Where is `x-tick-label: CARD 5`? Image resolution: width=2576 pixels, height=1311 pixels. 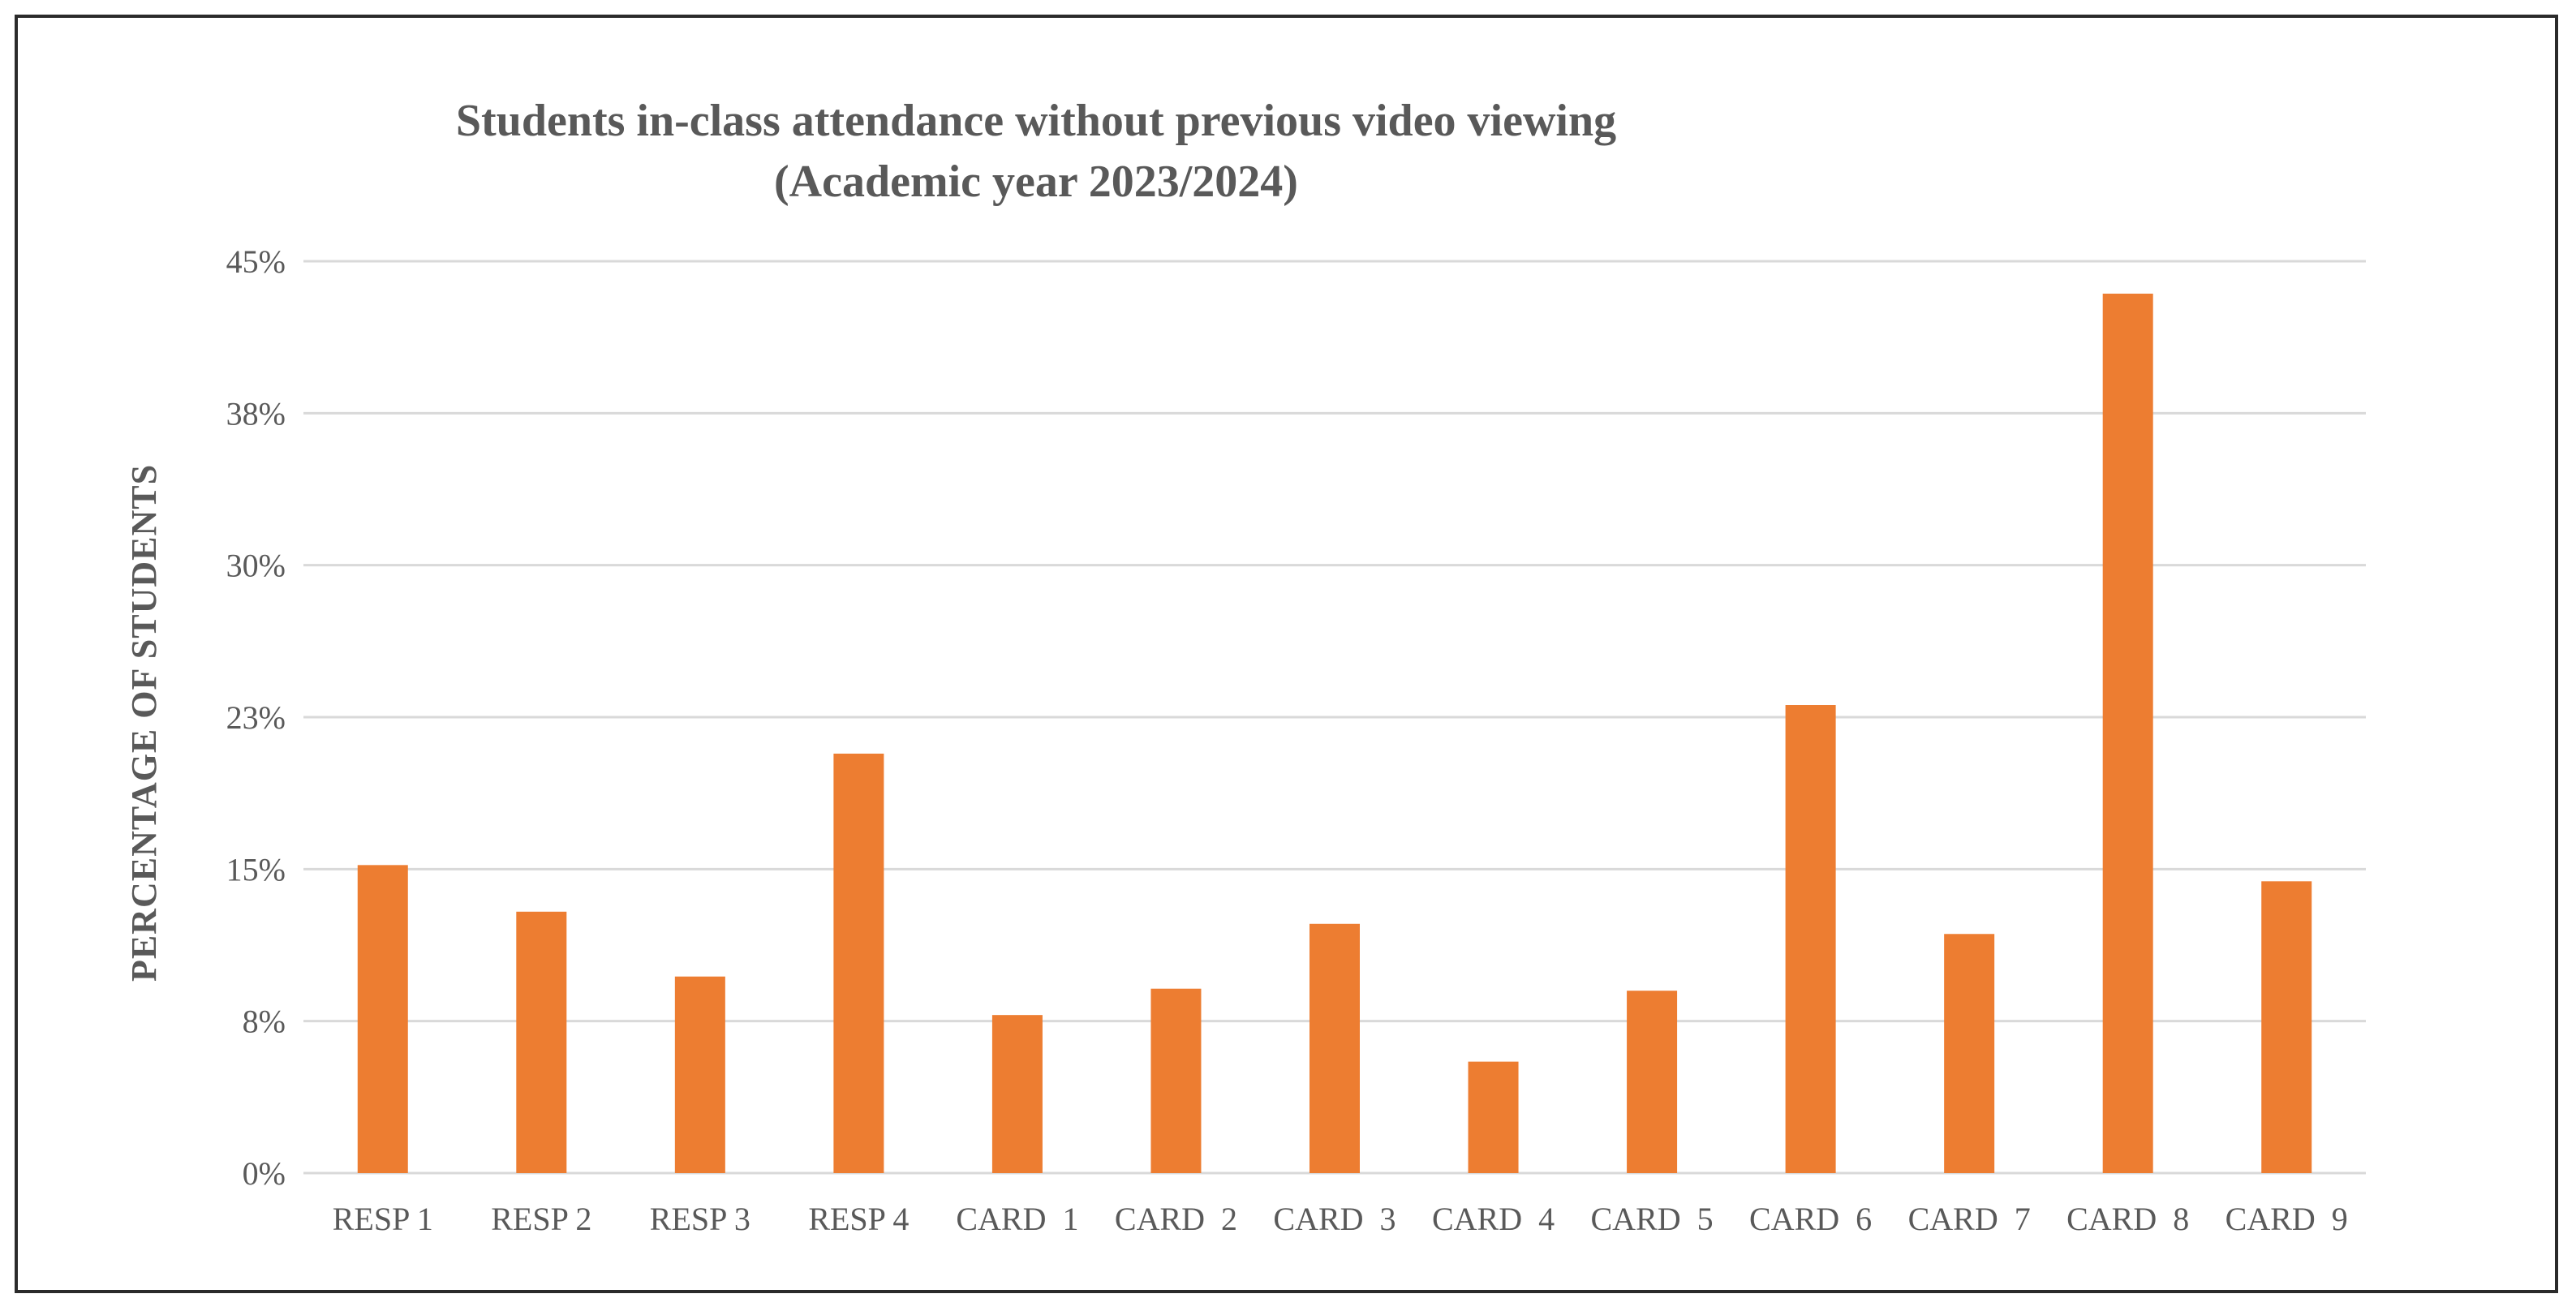
x-tick-label: CARD 5 is located at coordinates (1652, 1219).